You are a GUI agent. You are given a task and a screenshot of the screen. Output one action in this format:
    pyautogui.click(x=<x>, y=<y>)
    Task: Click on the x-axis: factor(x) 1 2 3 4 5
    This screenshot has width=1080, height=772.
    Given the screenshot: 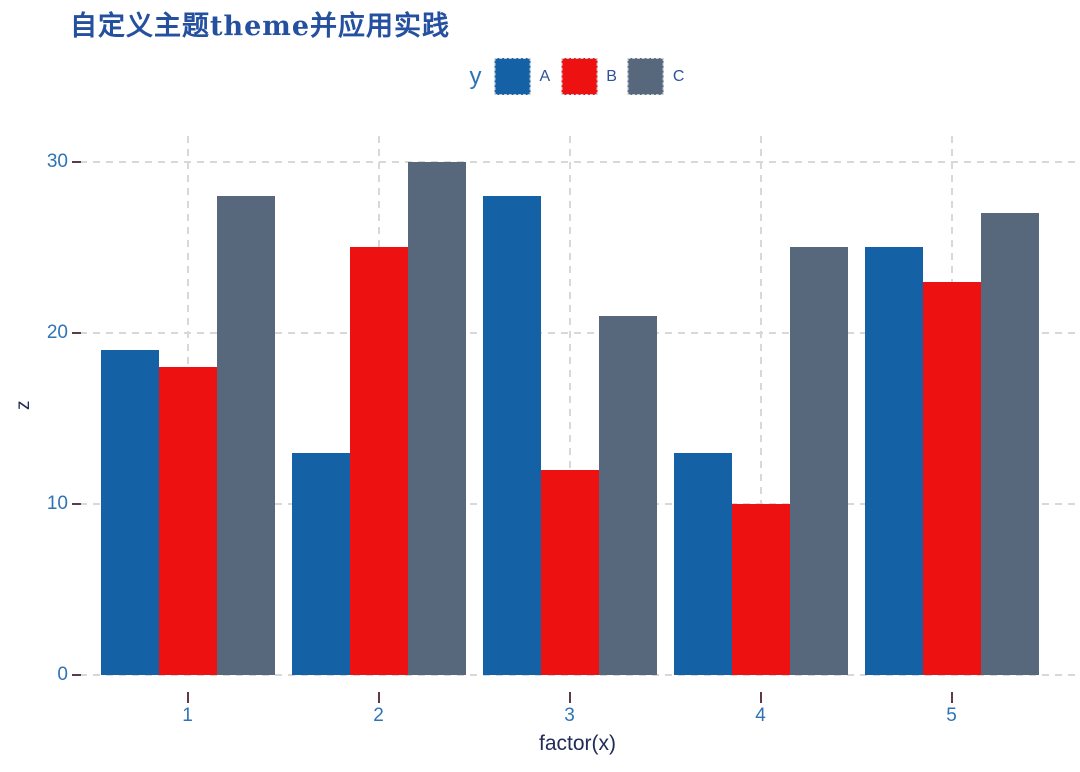 What is the action you would take?
    pyautogui.click(x=577, y=723)
    